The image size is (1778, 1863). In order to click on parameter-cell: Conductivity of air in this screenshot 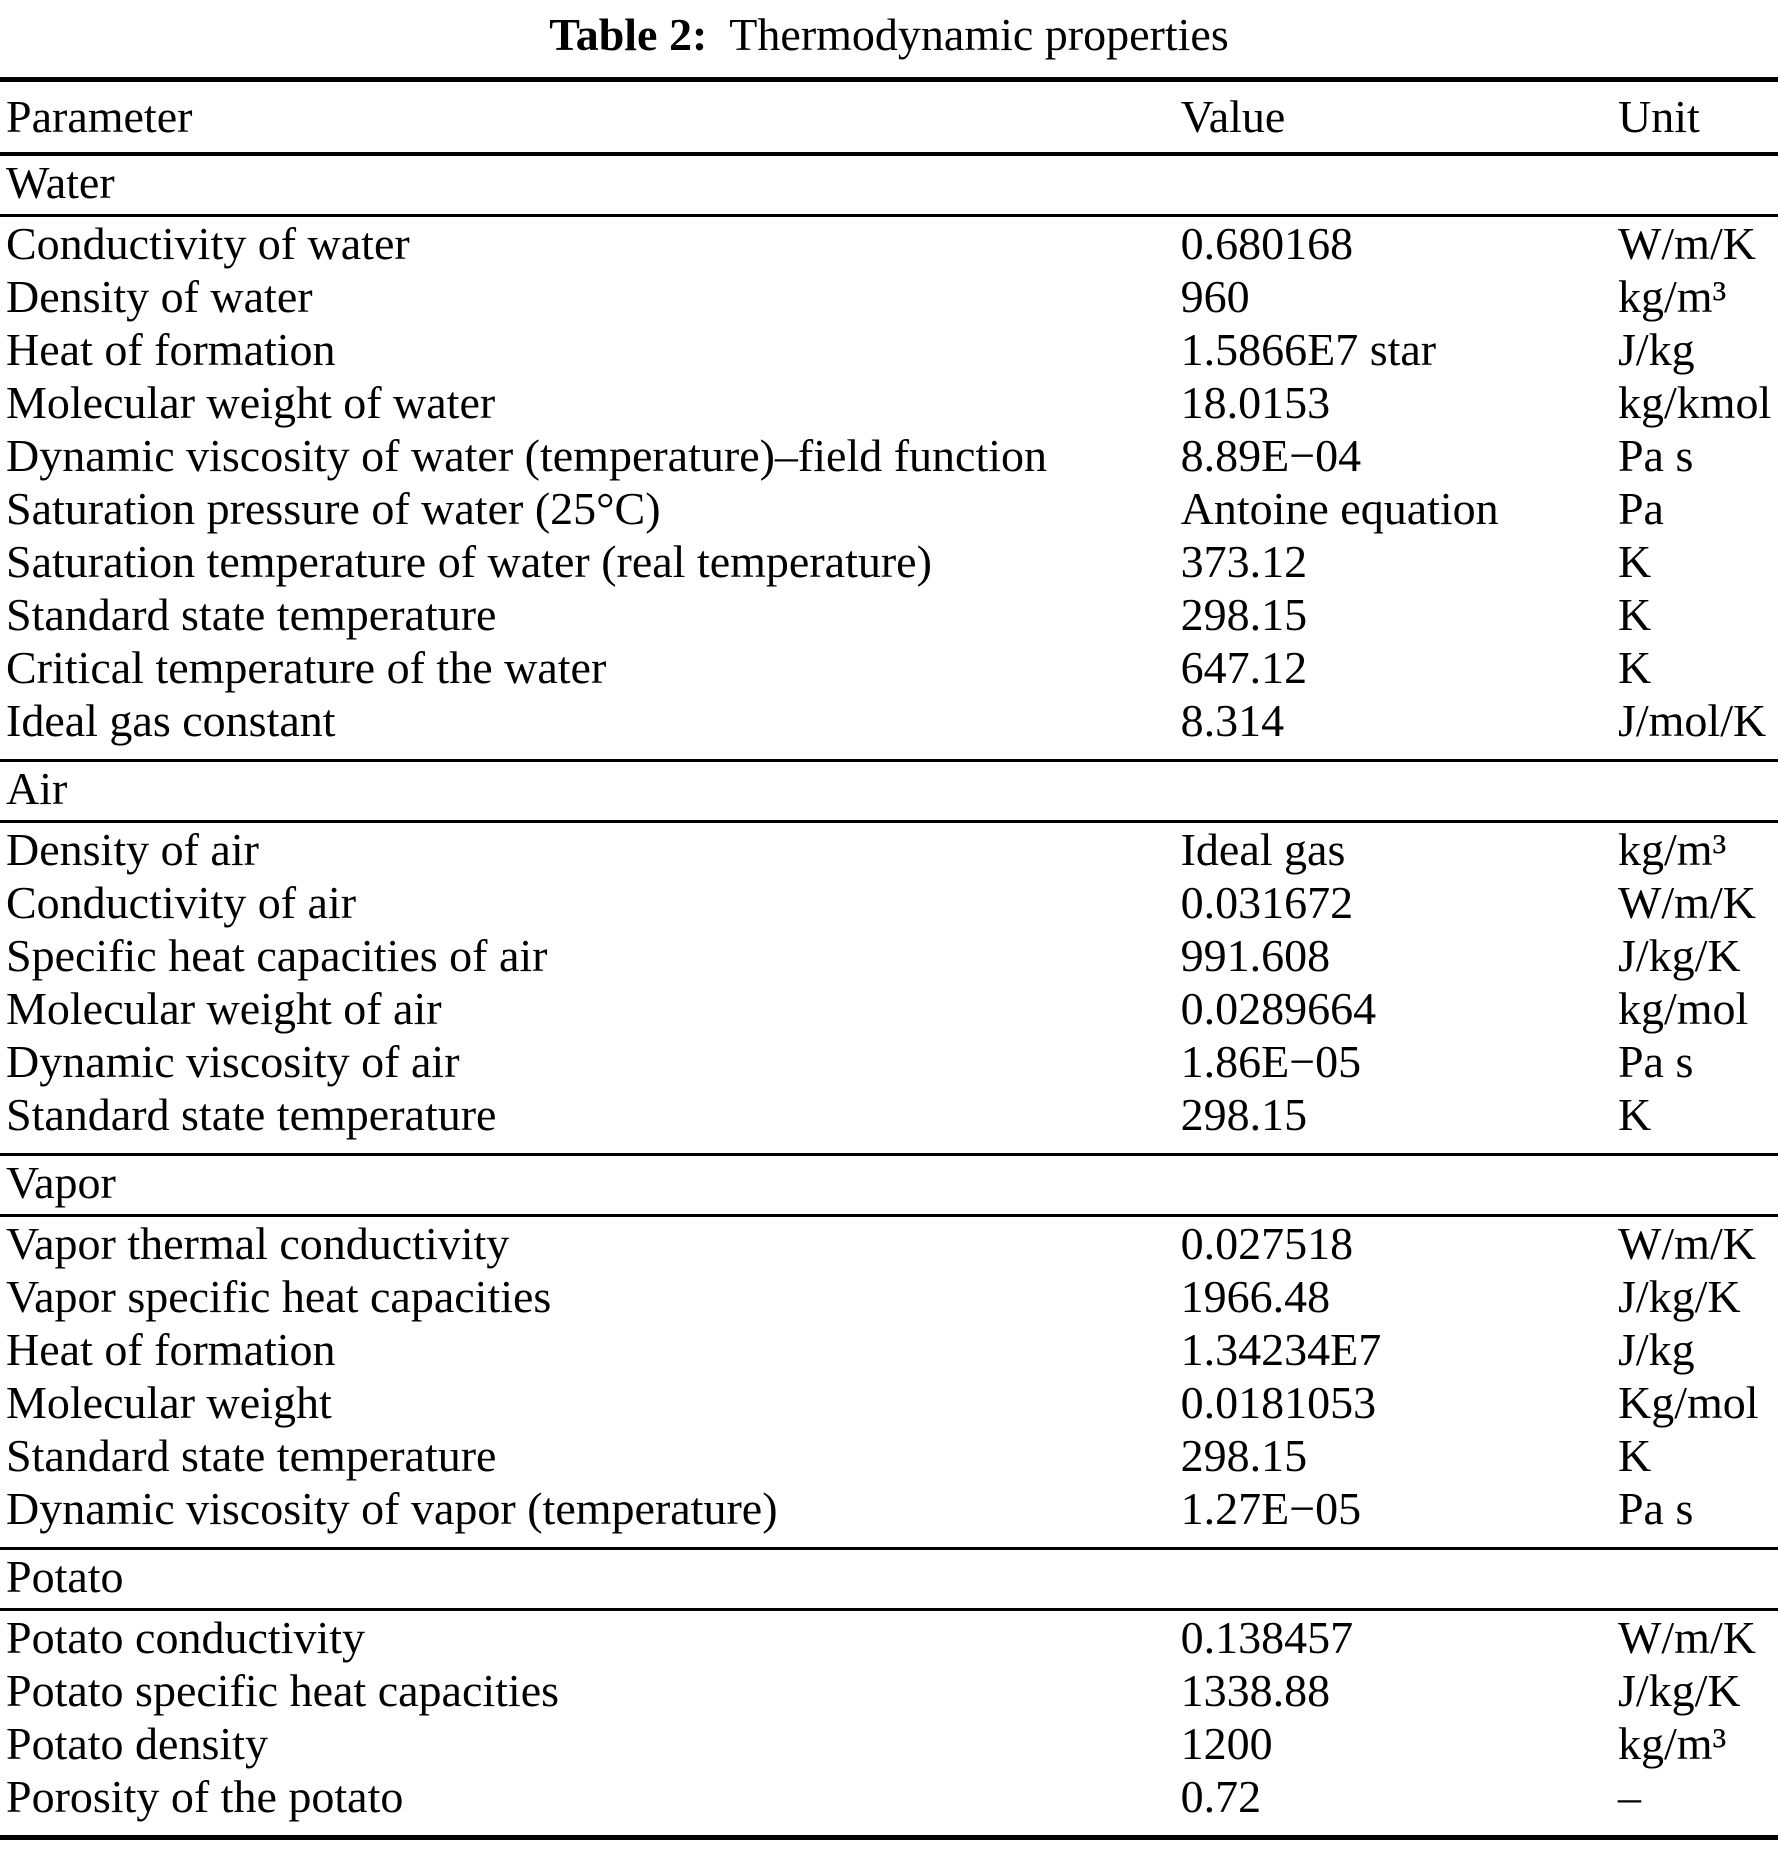, I will do `click(181, 902)`.